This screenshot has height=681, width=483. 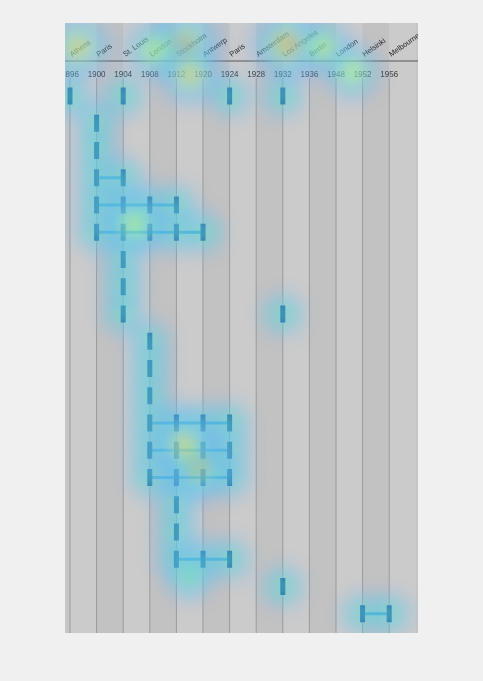 What do you see at coordinates (230, 74) in the screenshot?
I see `tick-label-year: 1924` at bounding box center [230, 74].